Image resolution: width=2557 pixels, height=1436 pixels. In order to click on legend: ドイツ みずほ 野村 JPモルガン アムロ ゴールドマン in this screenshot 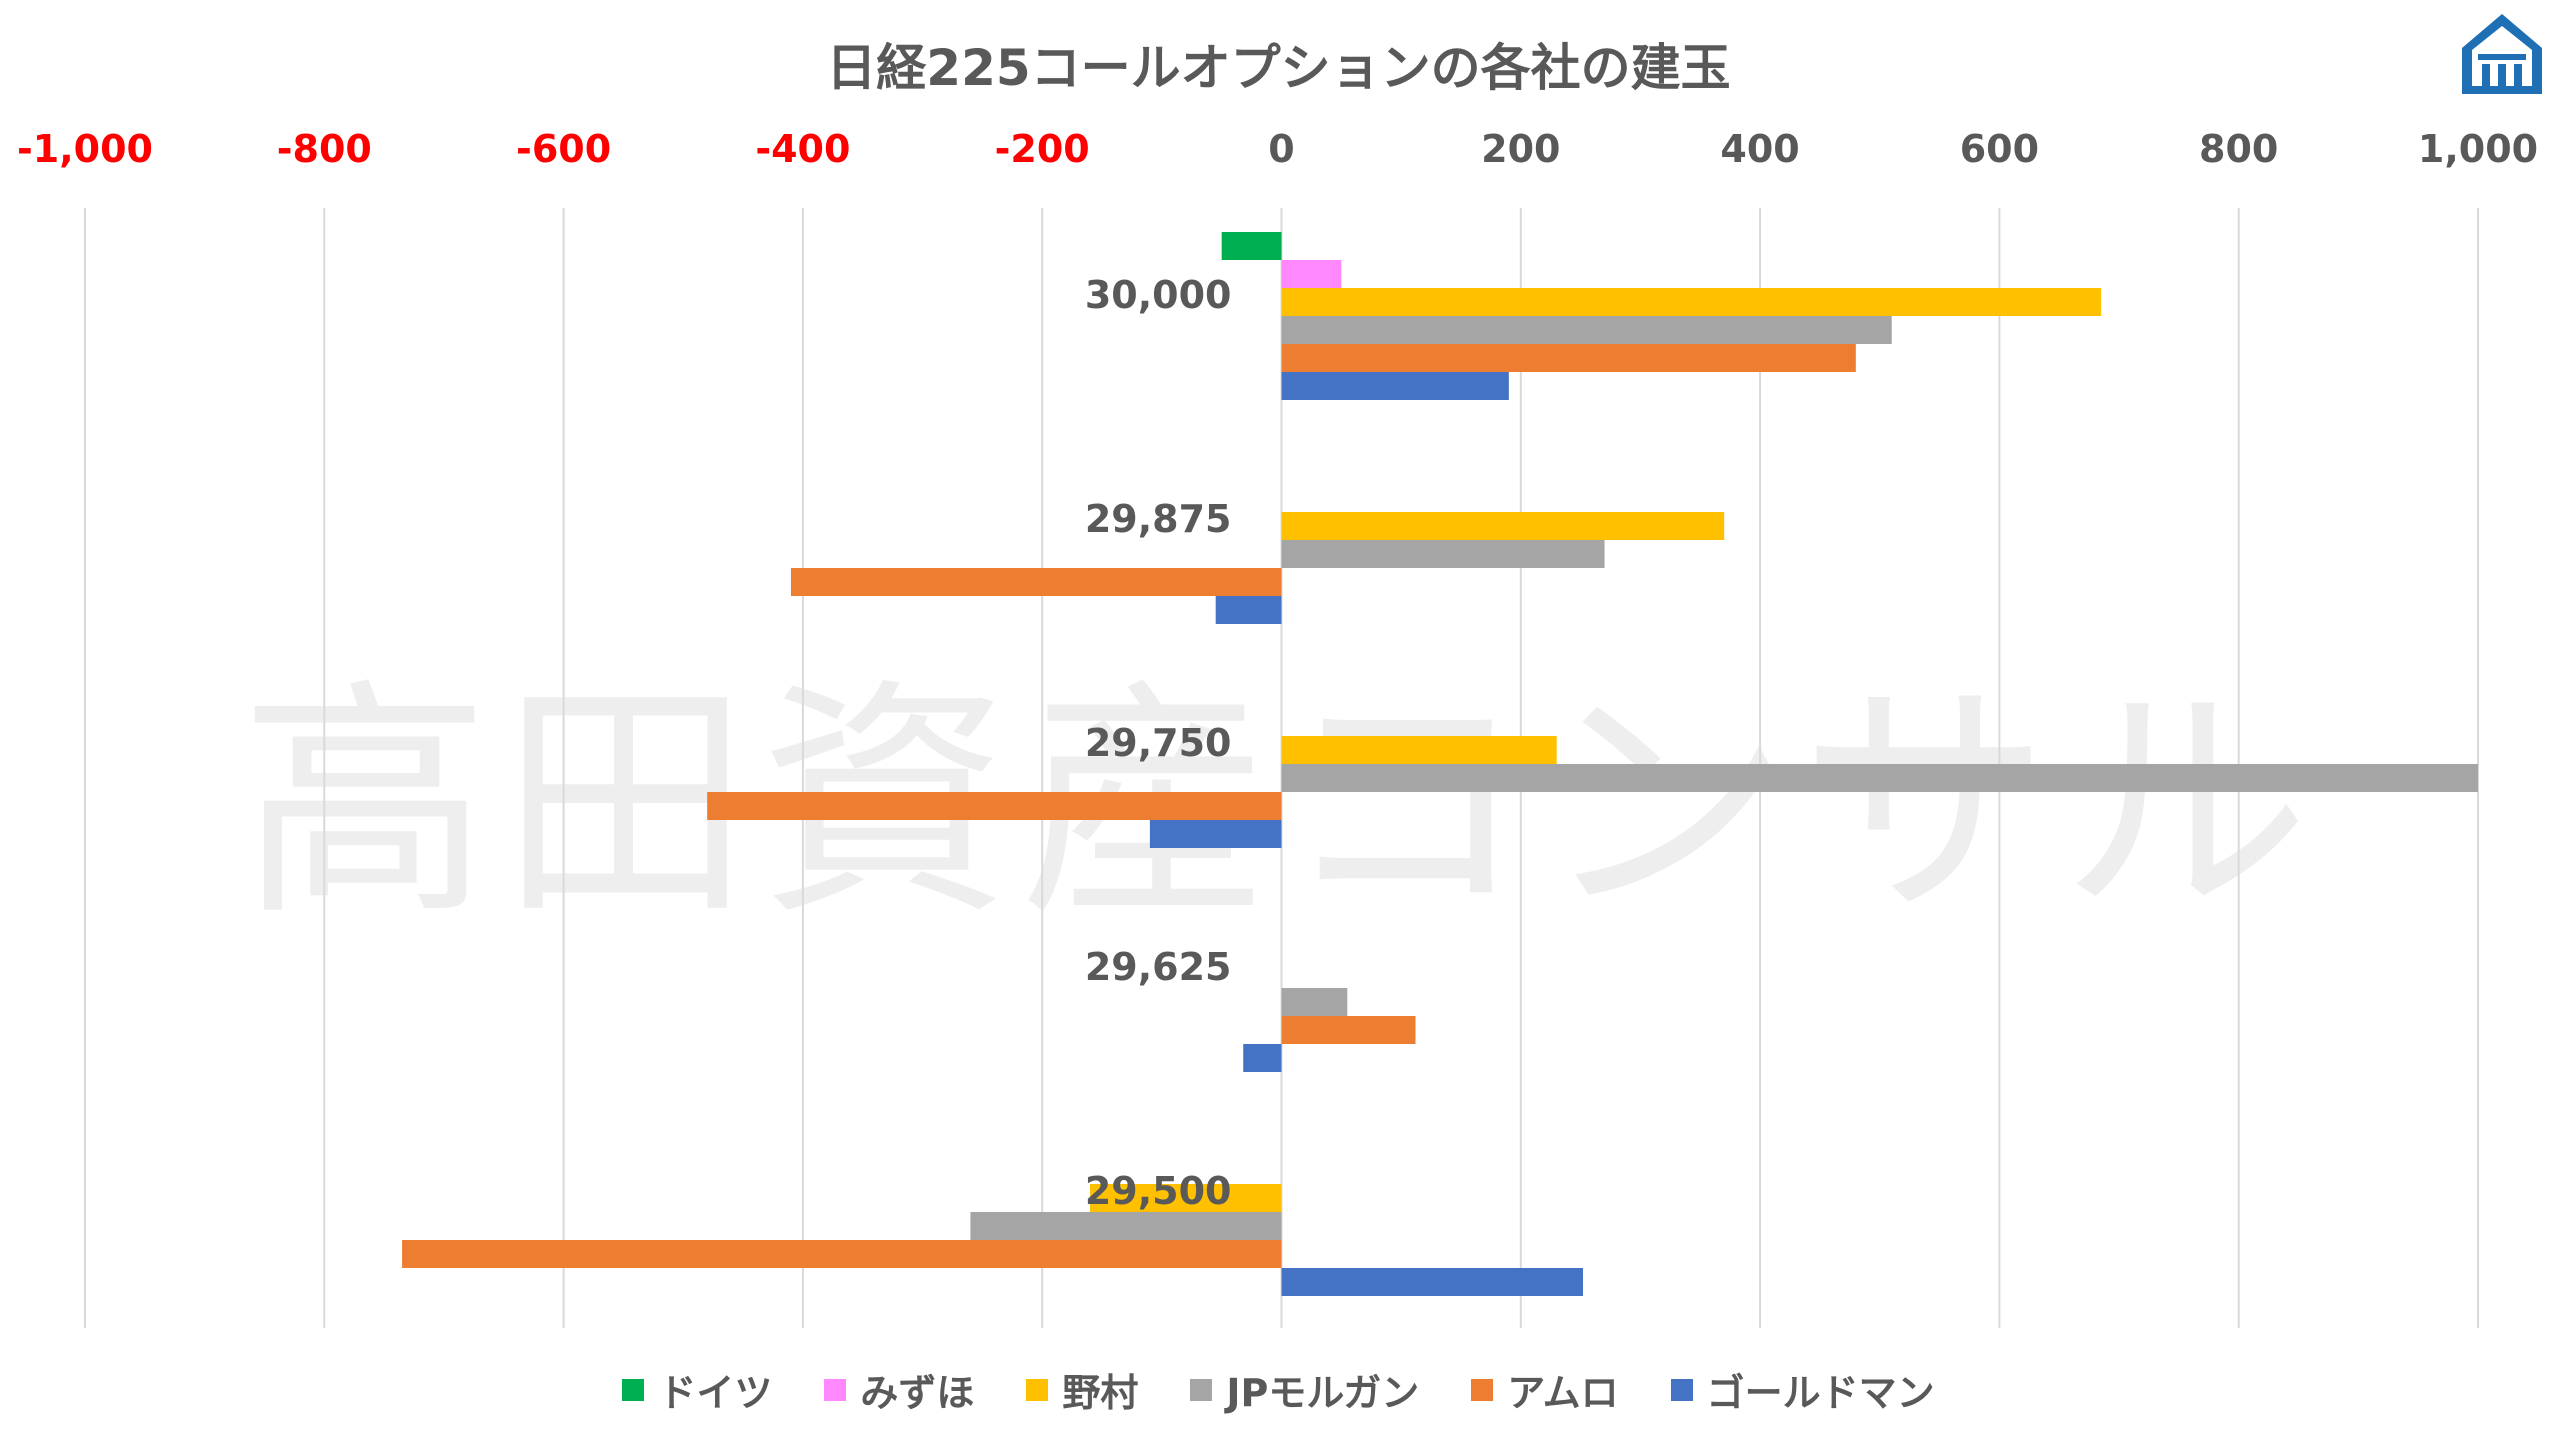, I will do `click(1278, 1389)`.